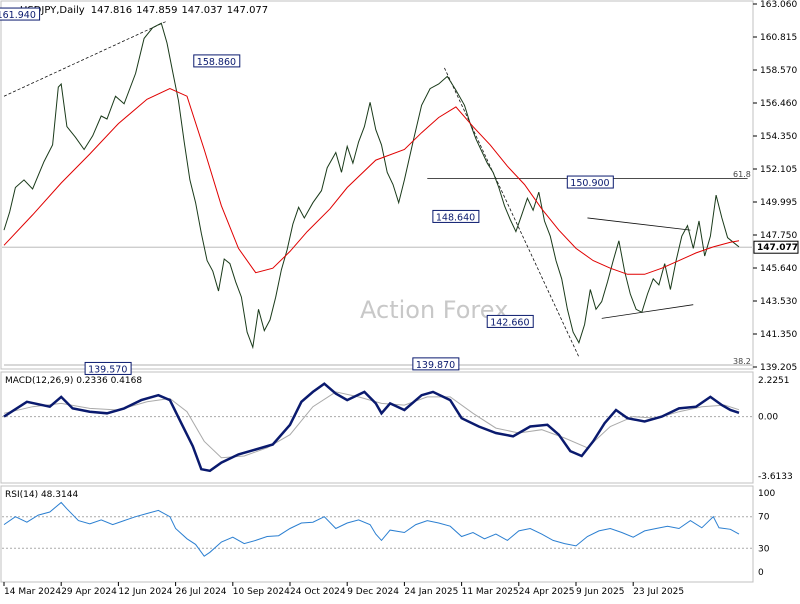  What do you see at coordinates (144, 10) in the screenshot?
I see `symbol-title: USDJPY,Daily 147.816 147.859 147.037 147.077` at bounding box center [144, 10].